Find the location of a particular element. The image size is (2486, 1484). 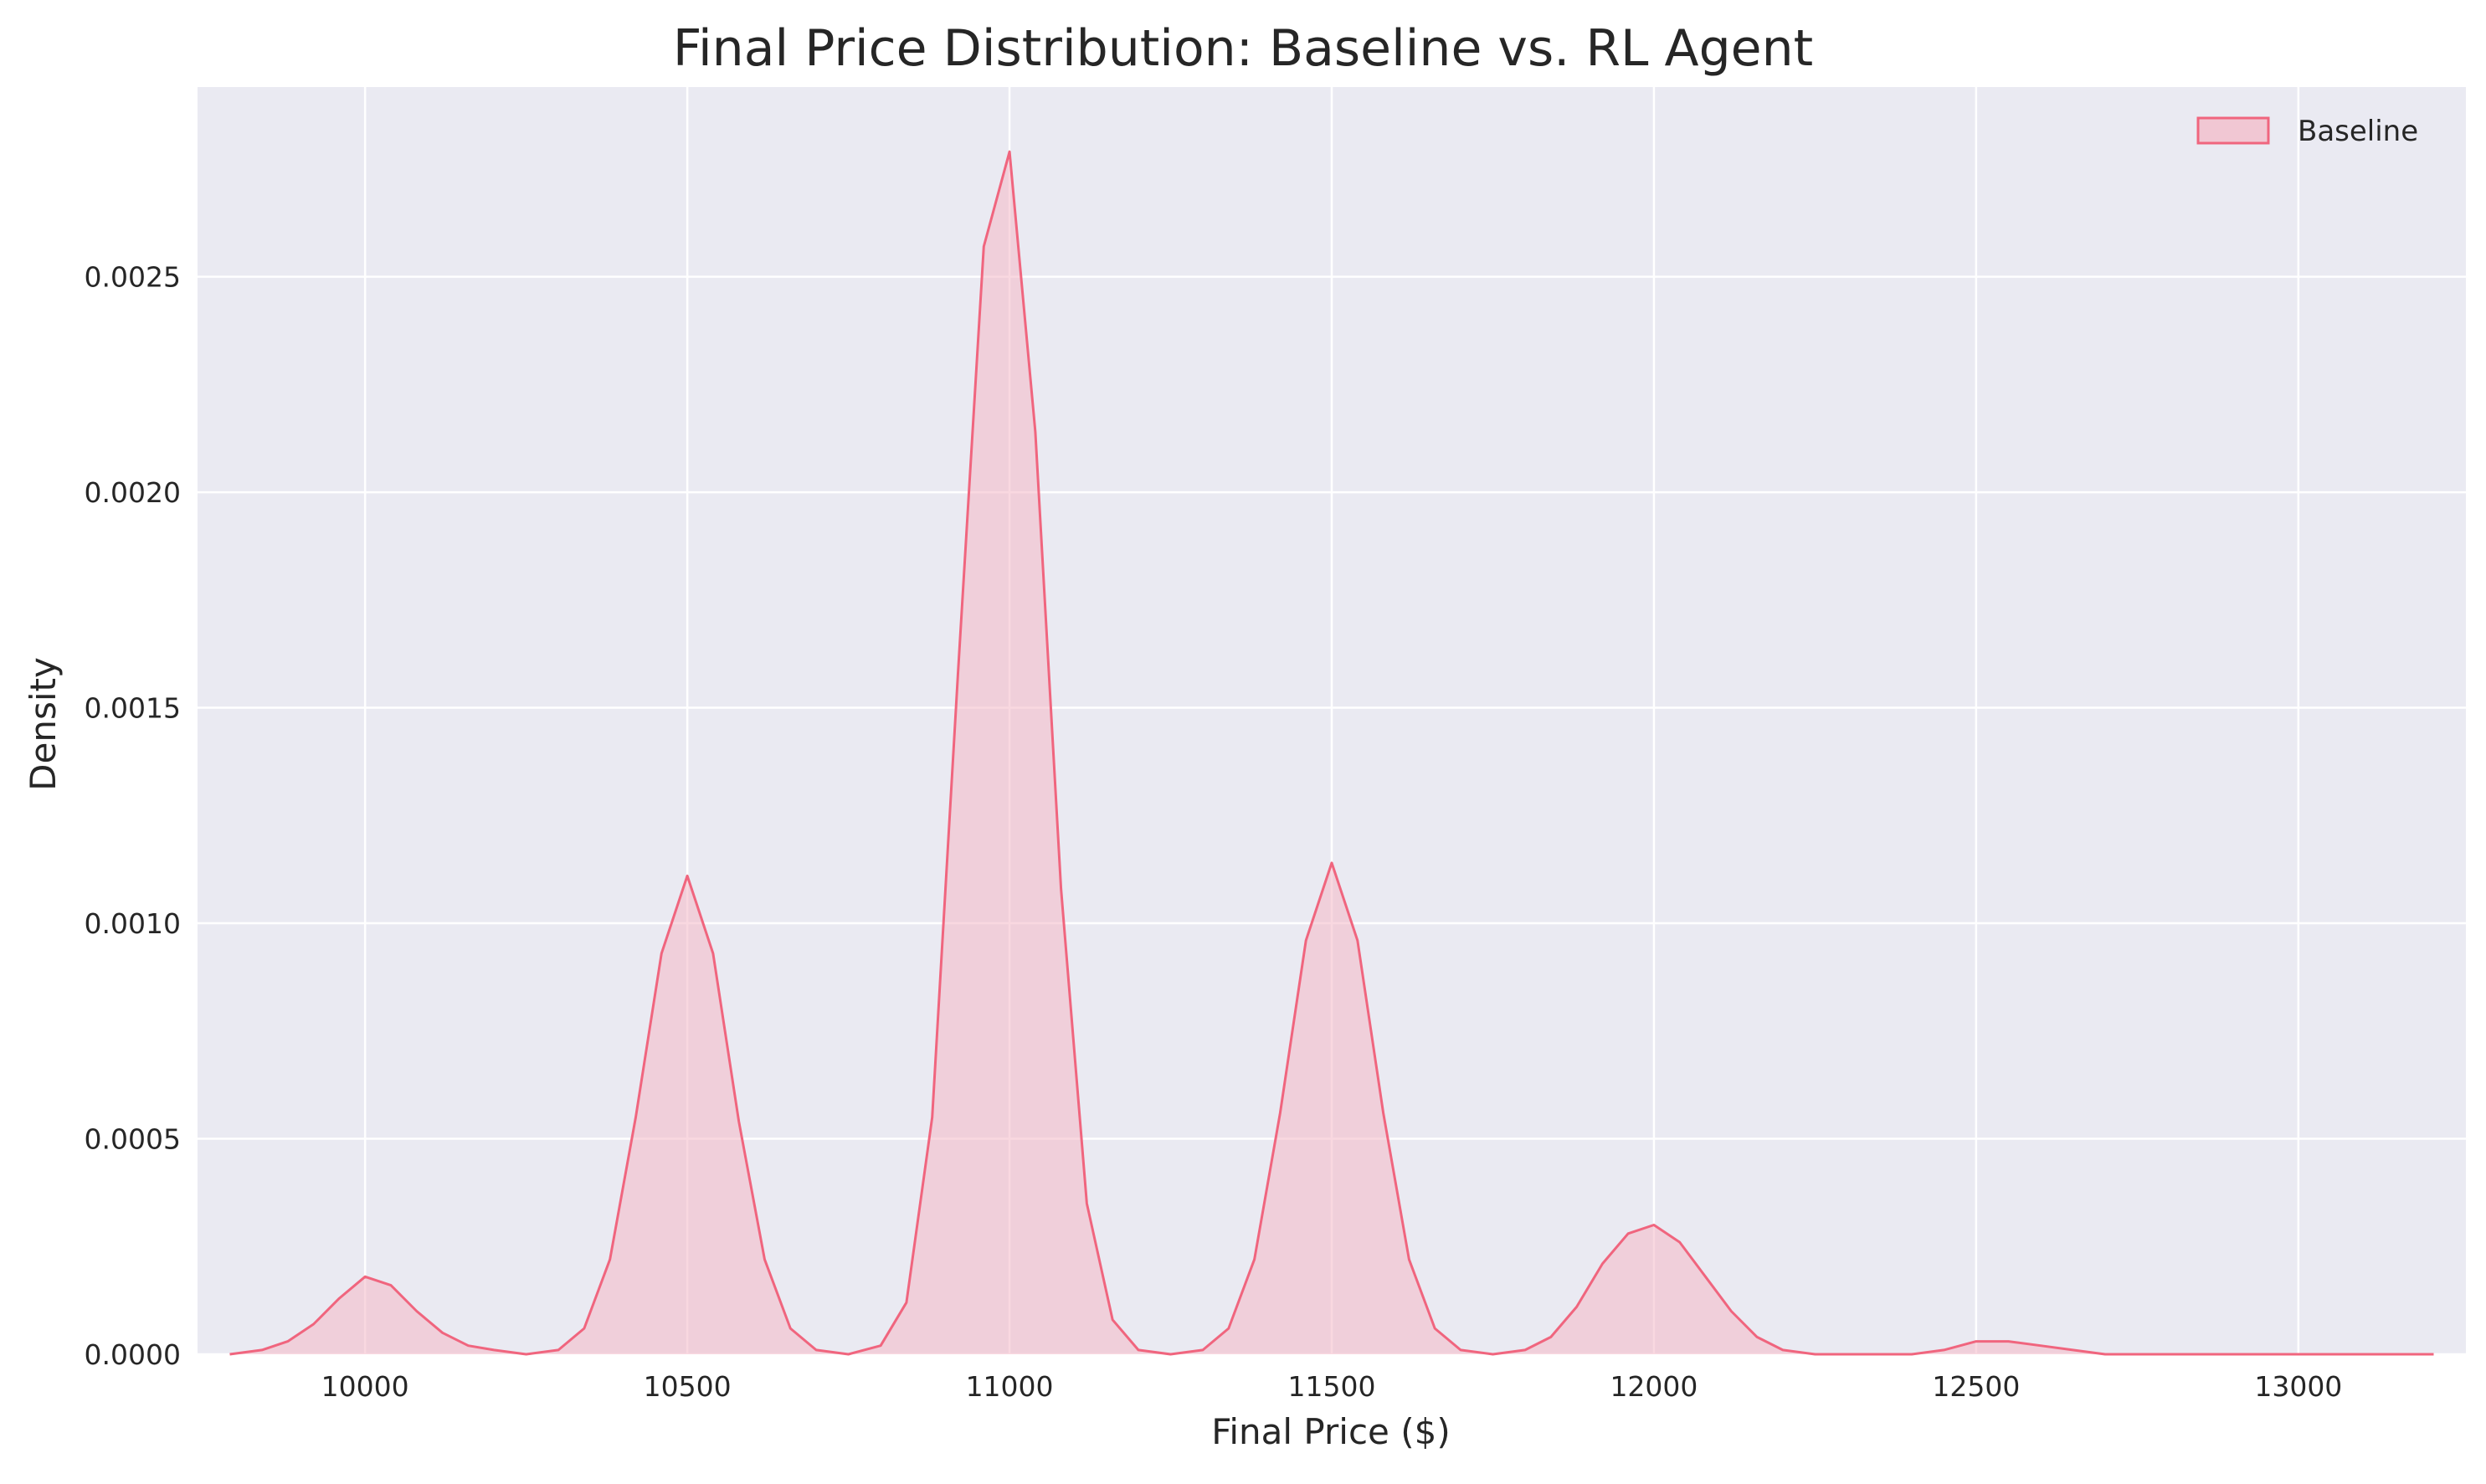

y-tick-label: 0.0005 is located at coordinates (133, 1140).